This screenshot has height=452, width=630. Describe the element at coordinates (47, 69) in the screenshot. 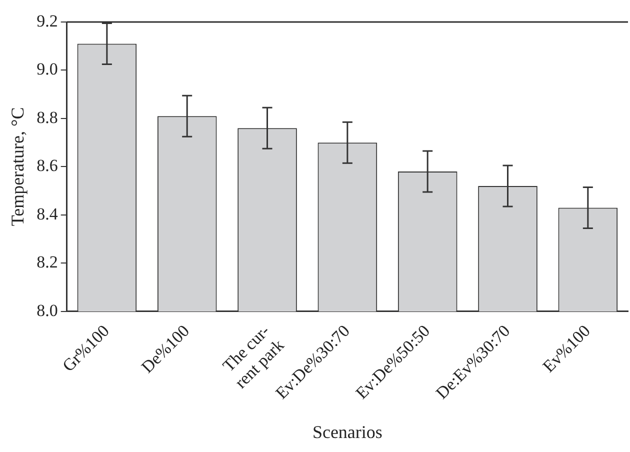

I see `y-tick-label: 9.0` at that location.